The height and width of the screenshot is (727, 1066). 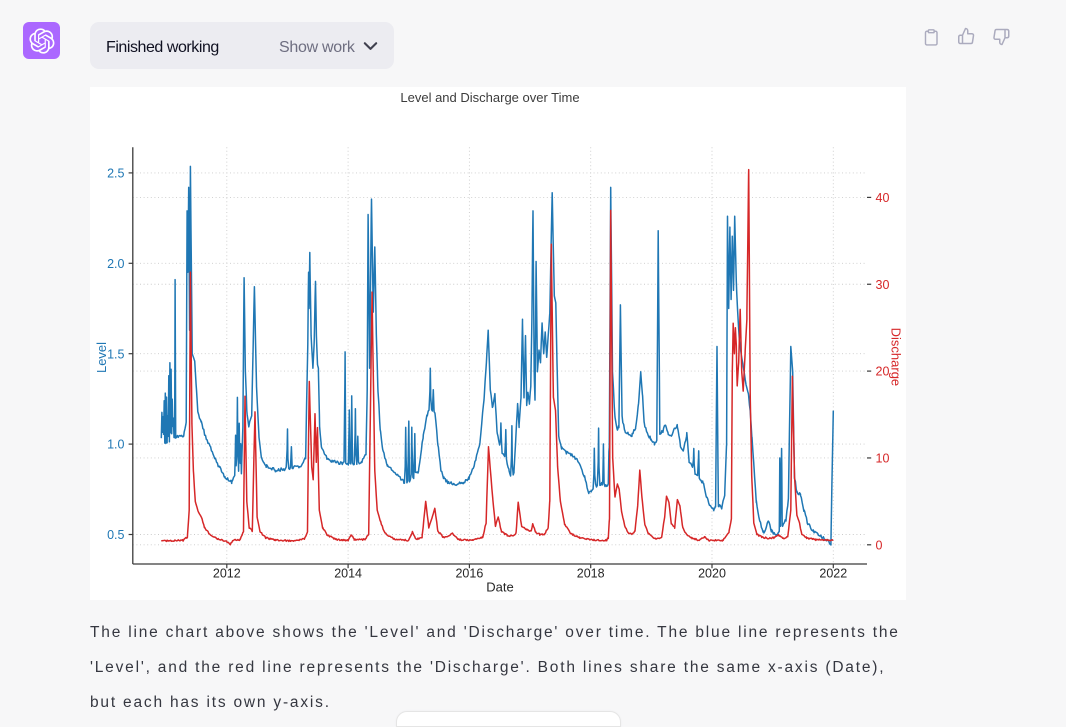 What do you see at coordinates (348, 573) in the screenshot?
I see `svg-text: 2014` at bounding box center [348, 573].